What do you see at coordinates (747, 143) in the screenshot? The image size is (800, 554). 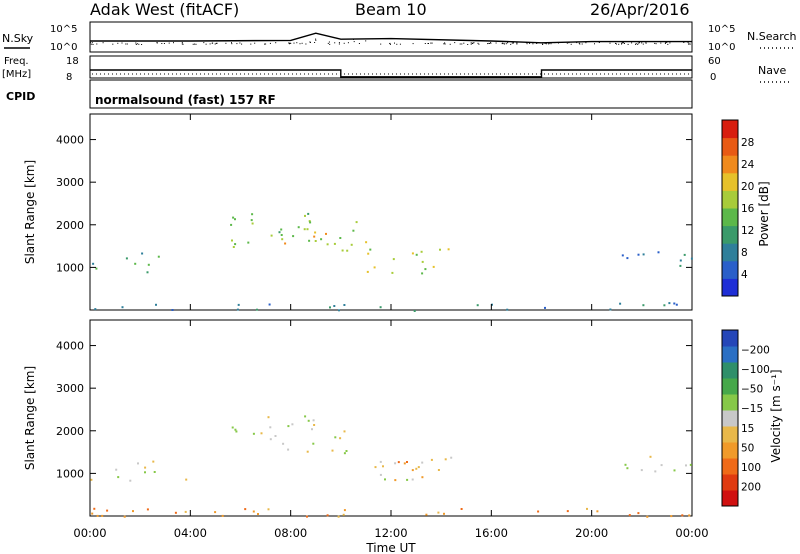 I see `power-colorbar-tick: 28` at bounding box center [747, 143].